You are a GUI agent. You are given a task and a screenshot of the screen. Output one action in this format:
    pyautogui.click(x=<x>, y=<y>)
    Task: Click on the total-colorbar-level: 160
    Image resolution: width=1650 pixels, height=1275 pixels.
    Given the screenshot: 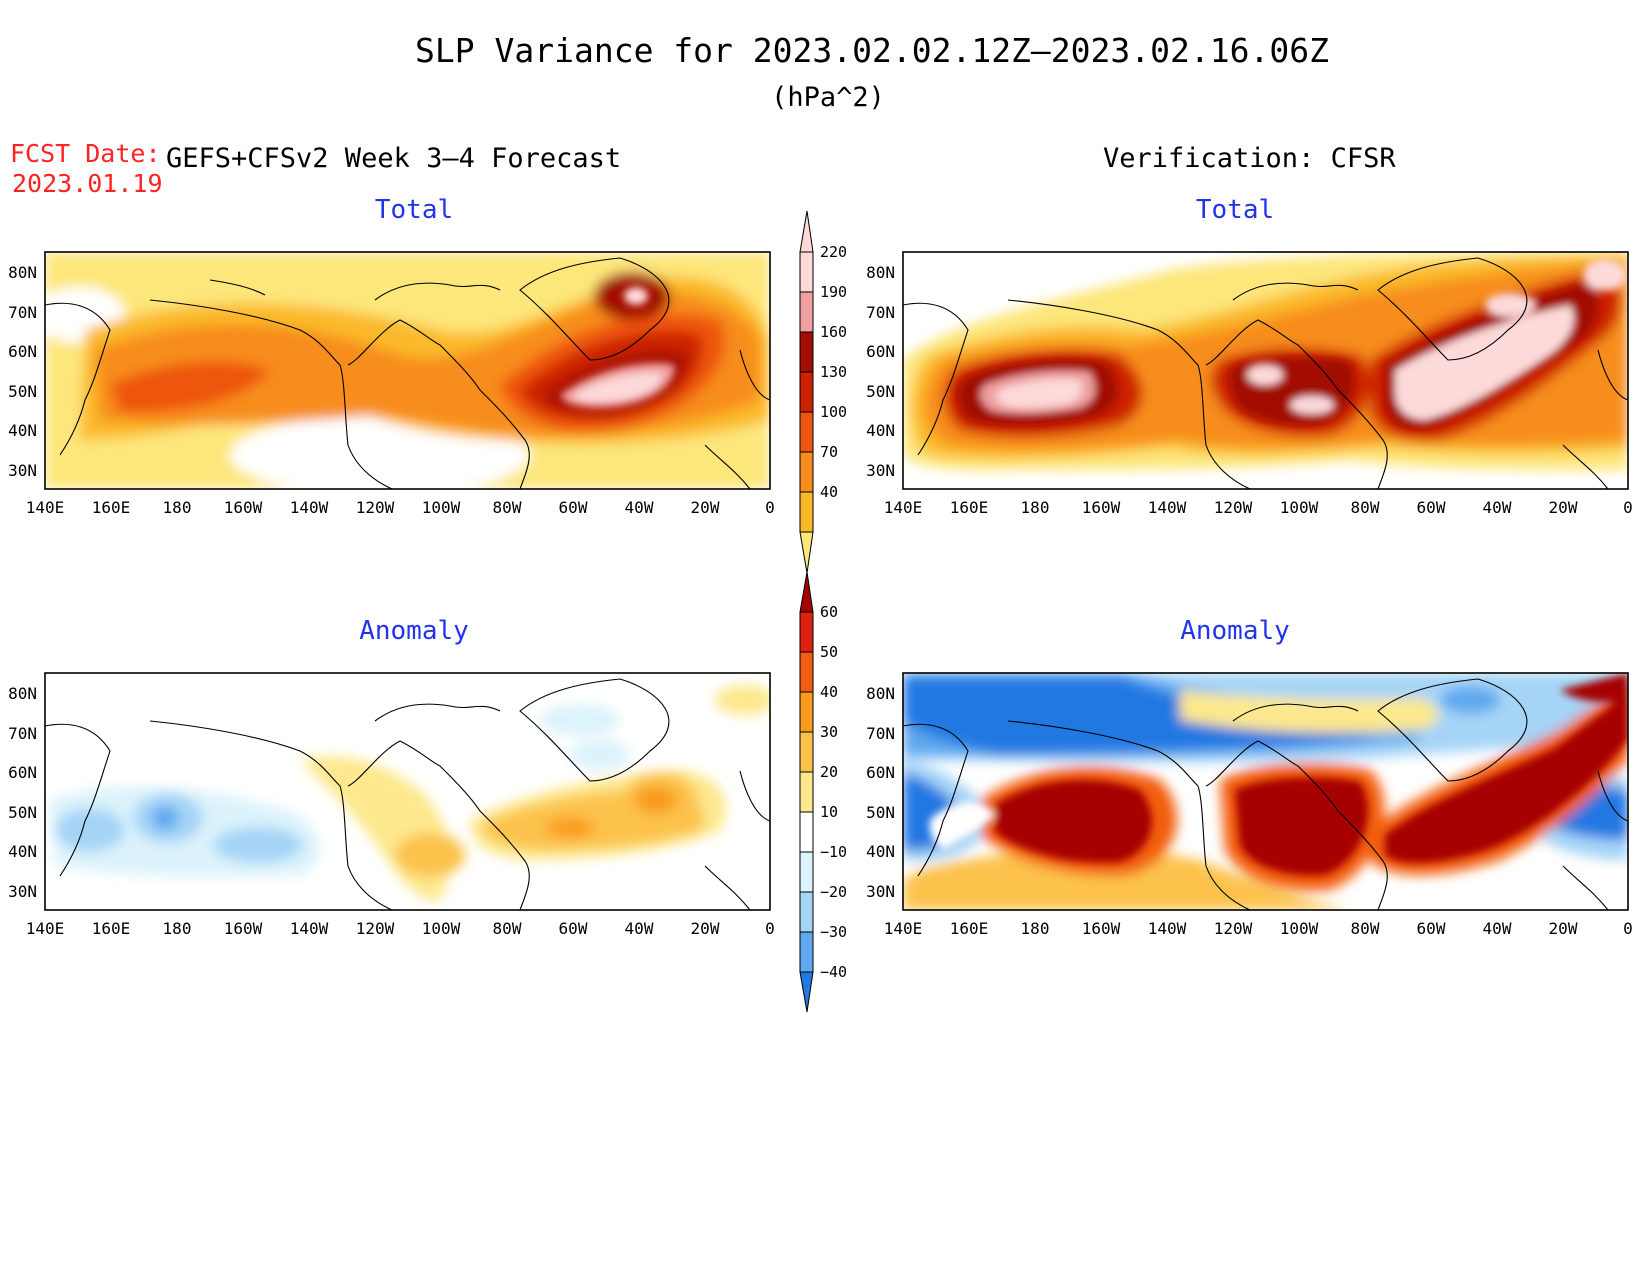 What is the action you would take?
    pyautogui.click(x=833, y=332)
    